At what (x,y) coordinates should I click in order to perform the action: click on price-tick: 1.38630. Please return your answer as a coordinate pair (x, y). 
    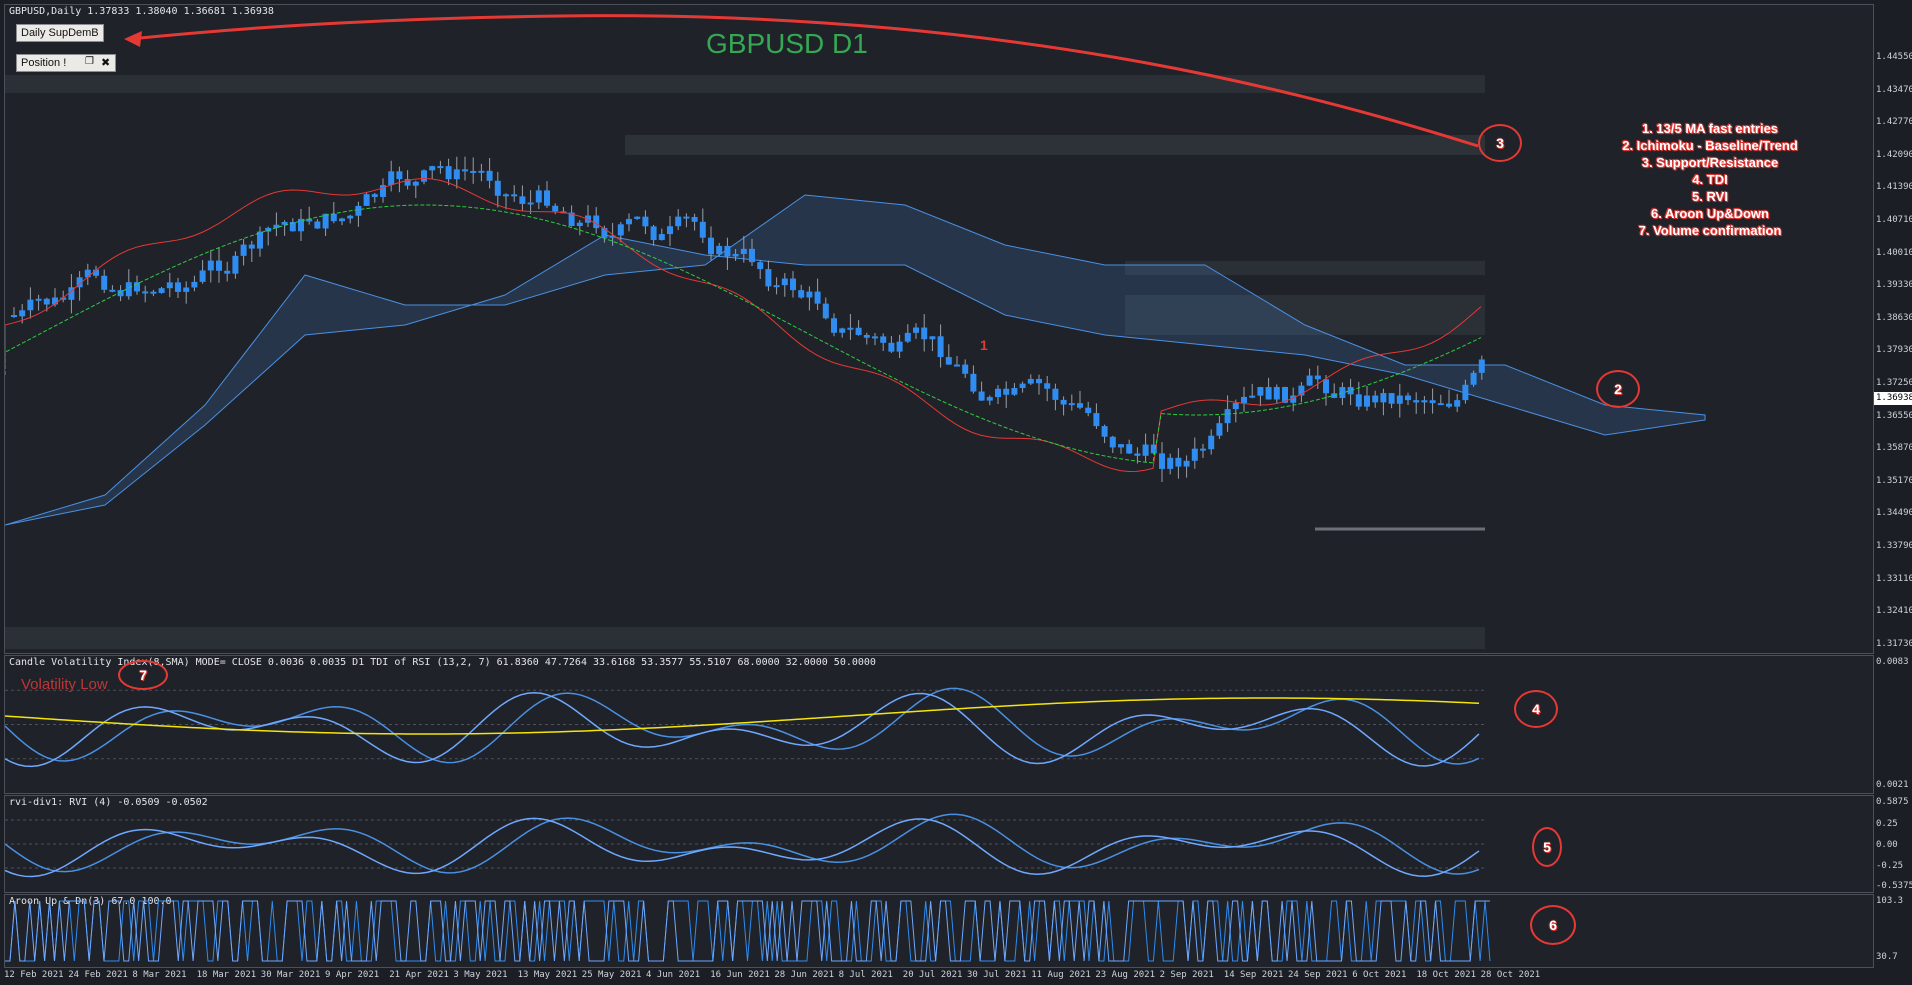
    Looking at the image, I should click on (1894, 317).